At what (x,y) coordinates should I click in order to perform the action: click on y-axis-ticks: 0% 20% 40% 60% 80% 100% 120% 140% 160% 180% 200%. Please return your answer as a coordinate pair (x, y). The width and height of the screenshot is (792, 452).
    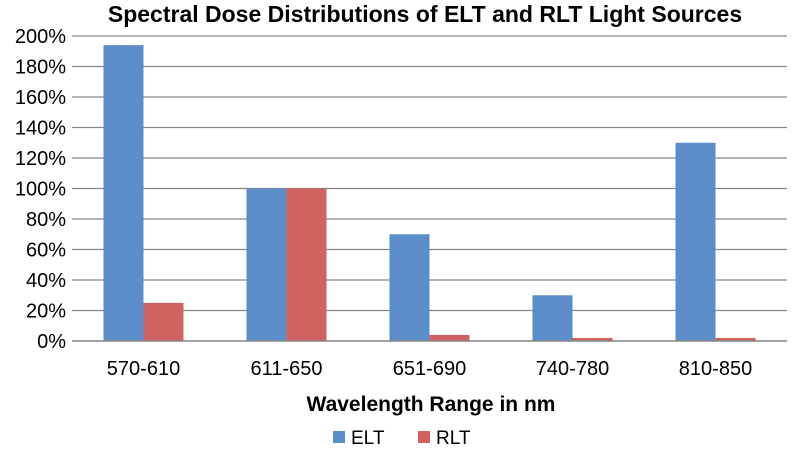
    Looking at the image, I should click on (40, 189).